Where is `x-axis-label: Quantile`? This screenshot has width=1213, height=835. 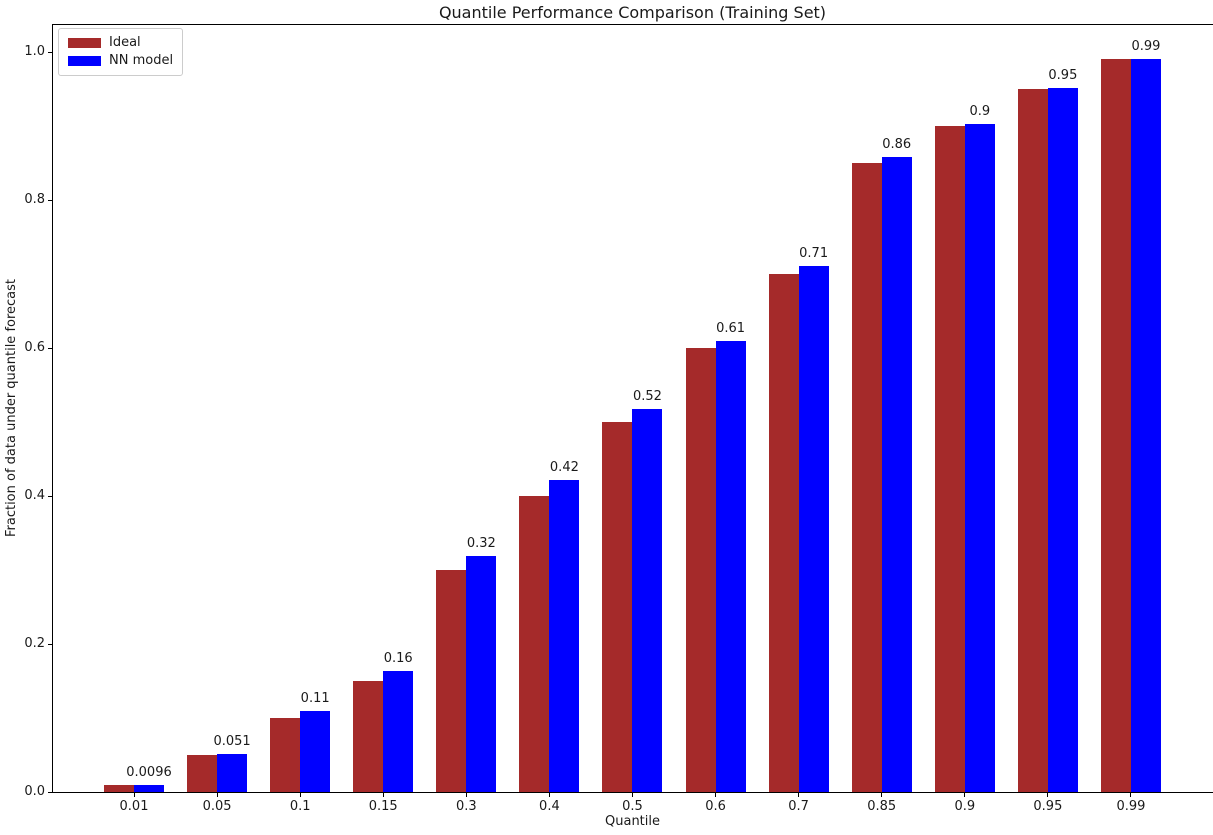
x-axis-label: Quantile is located at coordinates (632, 821).